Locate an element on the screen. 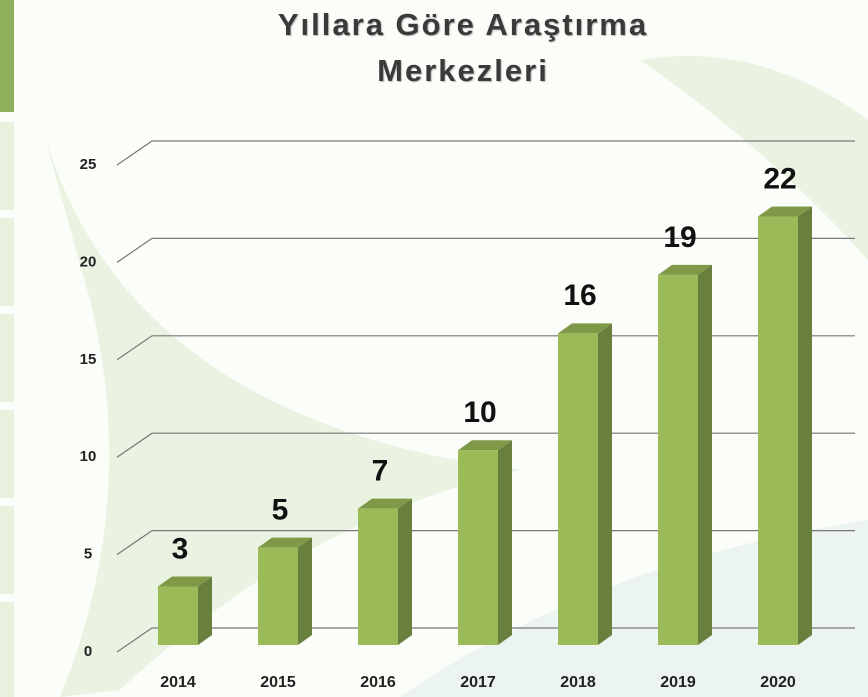 This screenshot has height=697, width=868. y-tick-label: 25 is located at coordinates (88, 164).